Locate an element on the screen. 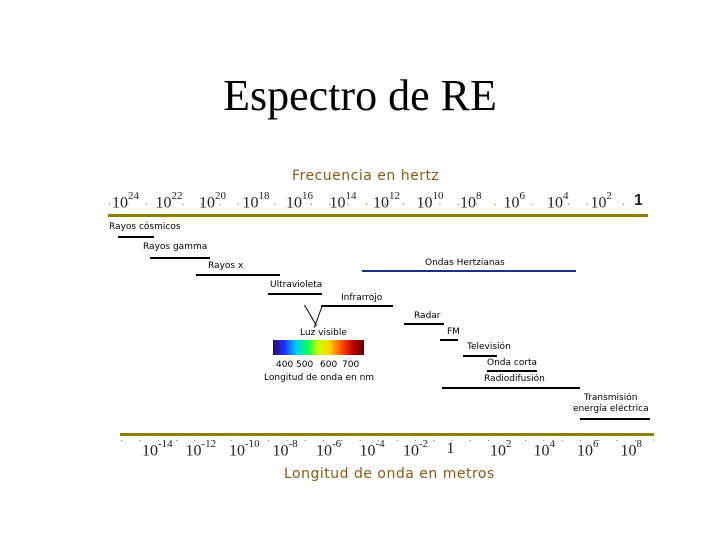  frequency-tick-exponent: 18 is located at coordinates (264, 196).